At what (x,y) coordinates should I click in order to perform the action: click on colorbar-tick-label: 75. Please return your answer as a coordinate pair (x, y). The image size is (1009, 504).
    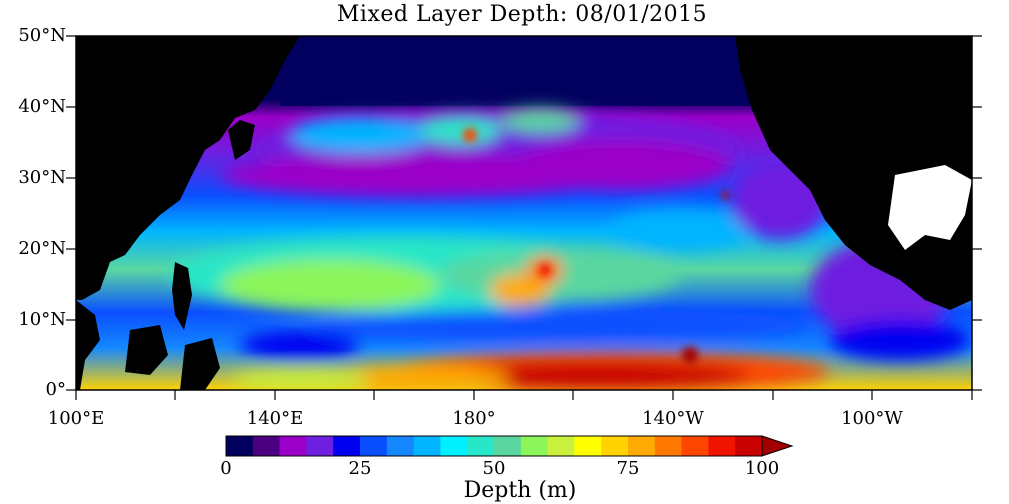
    Looking at the image, I should click on (628, 468).